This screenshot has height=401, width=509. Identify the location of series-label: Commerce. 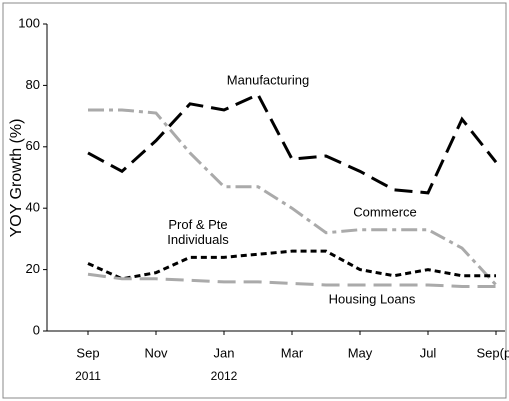
(385, 212).